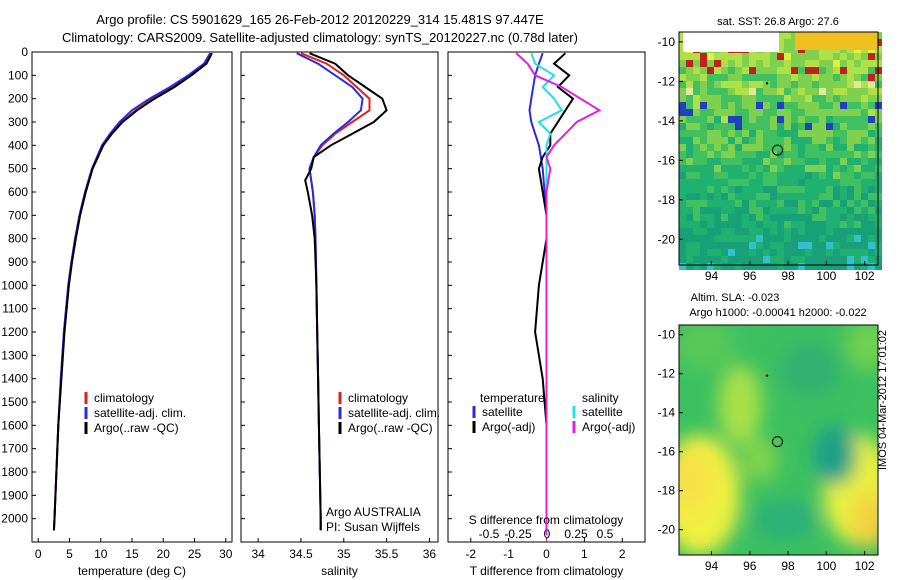 This screenshot has width=900, height=580. I want to click on map-x-tick-label: 96, so click(750, 566).